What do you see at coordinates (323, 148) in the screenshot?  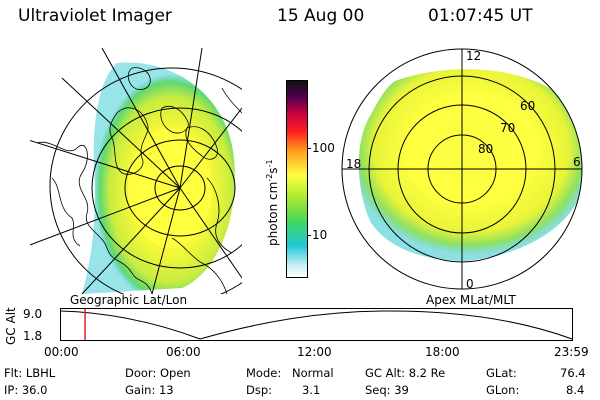 I see `colorbar-tick-100: 100` at bounding box center [323, 148].